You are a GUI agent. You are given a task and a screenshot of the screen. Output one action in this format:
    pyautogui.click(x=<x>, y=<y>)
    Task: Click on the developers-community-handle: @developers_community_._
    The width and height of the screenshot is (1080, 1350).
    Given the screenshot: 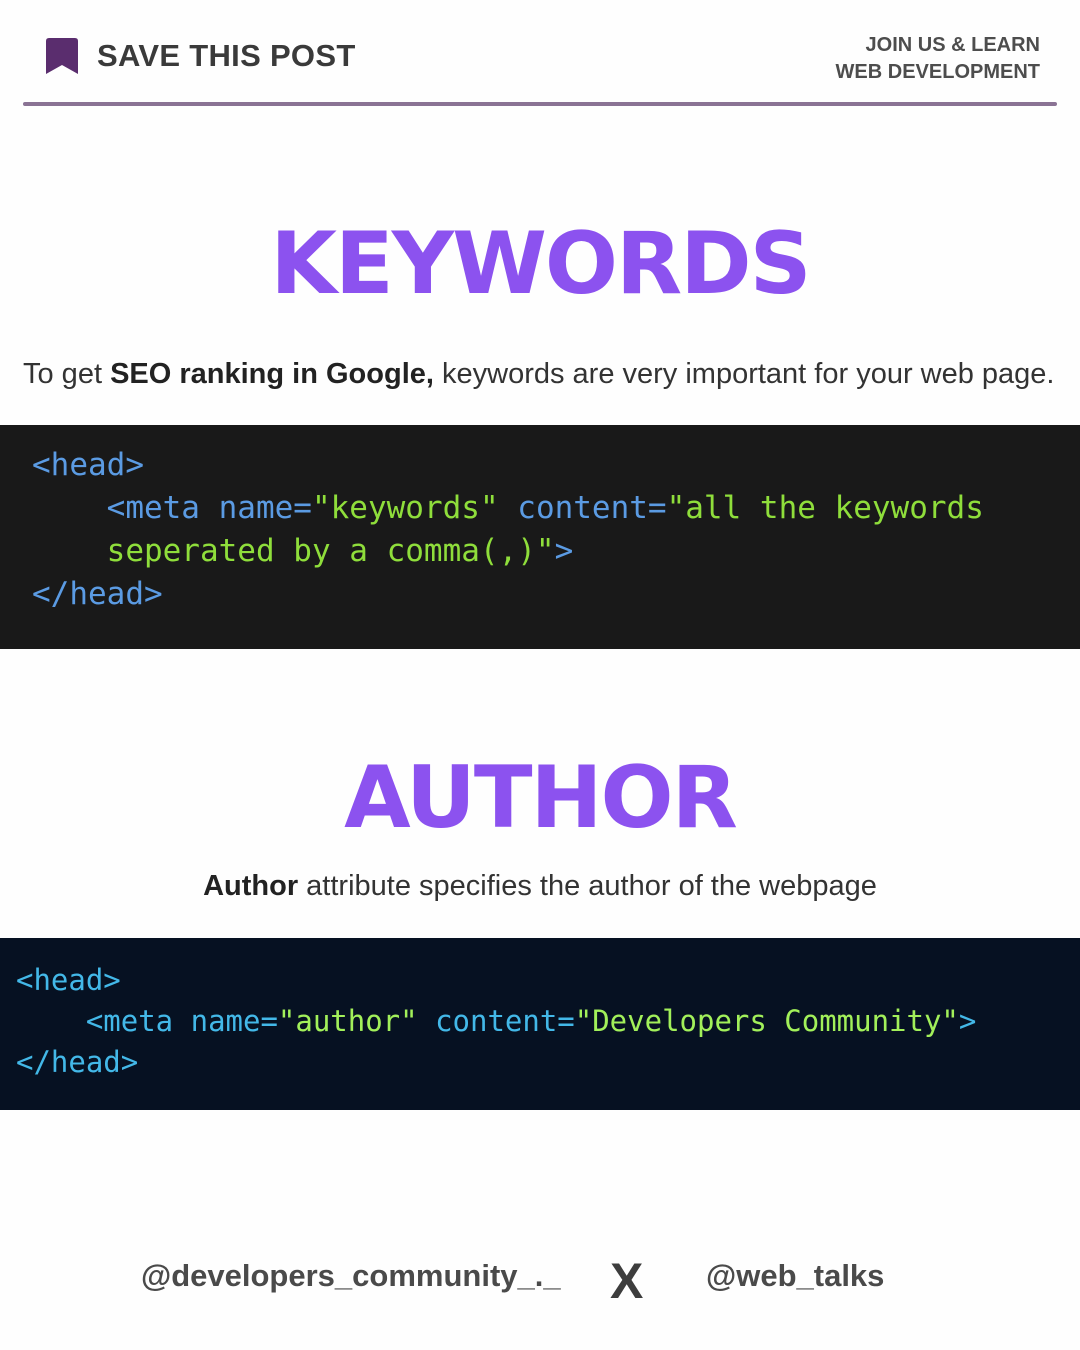 What is the action you would take?
    pyautogui.click(x=351, y=1275)
    